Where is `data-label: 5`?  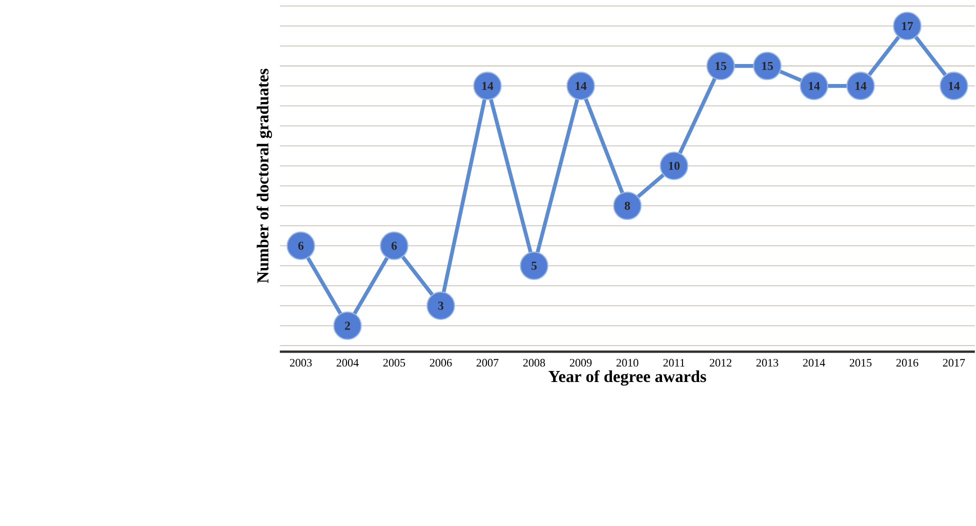
data-label: 5 is located at coordinates (534, 266).